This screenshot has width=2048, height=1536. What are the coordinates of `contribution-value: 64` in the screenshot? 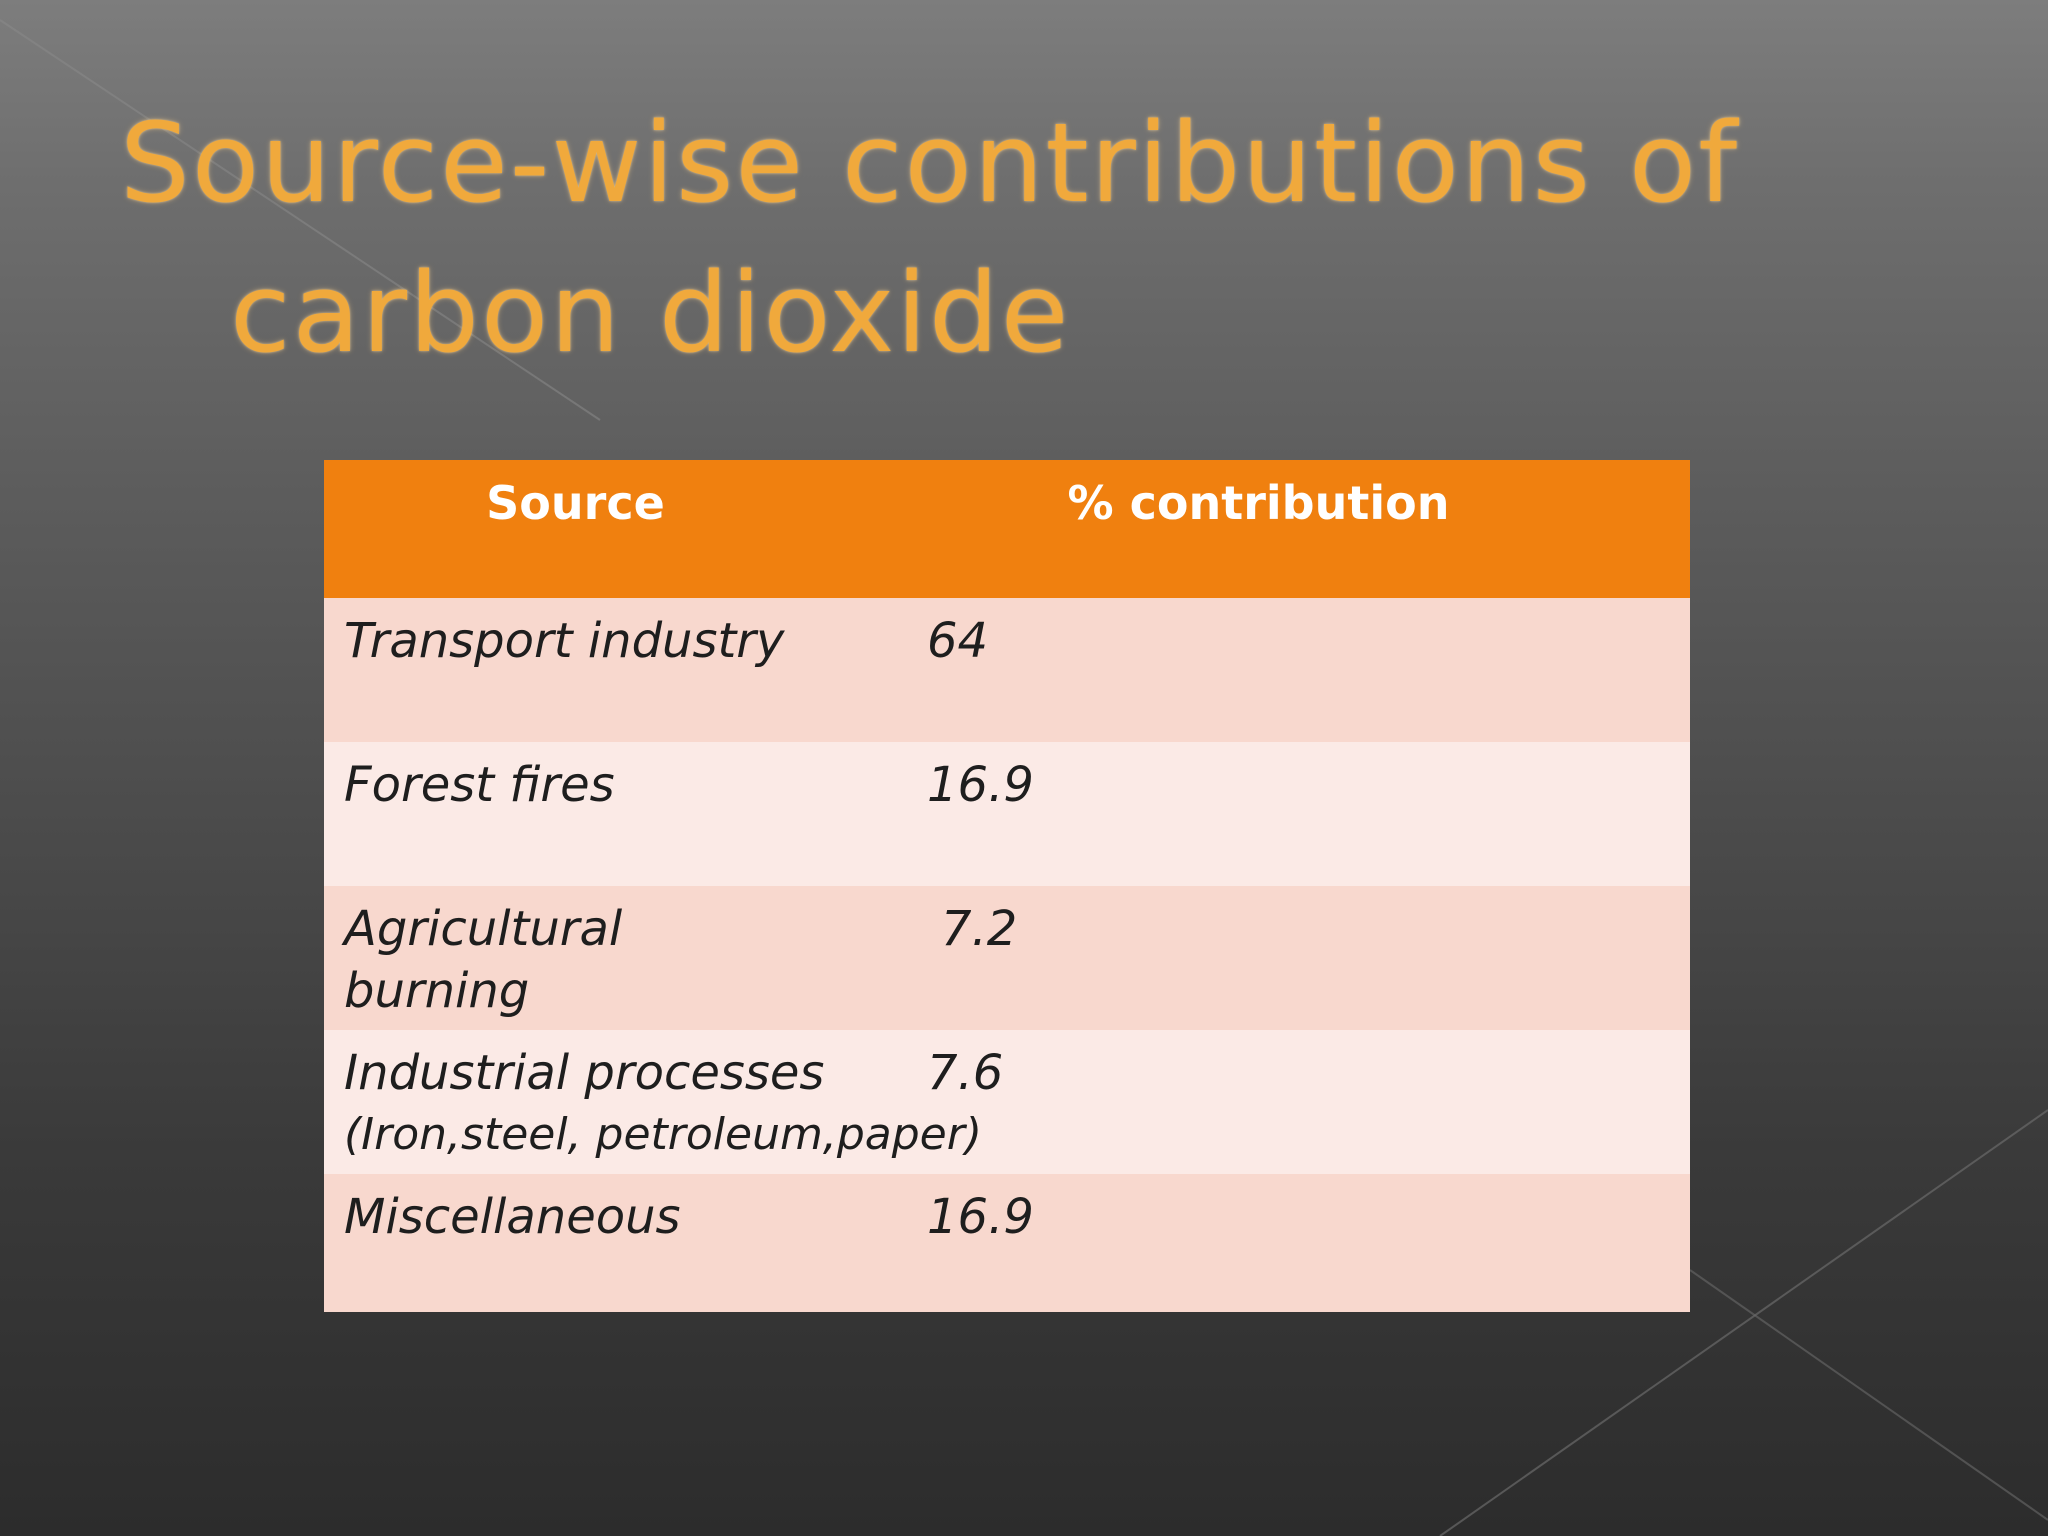 It's located at (958, 641).